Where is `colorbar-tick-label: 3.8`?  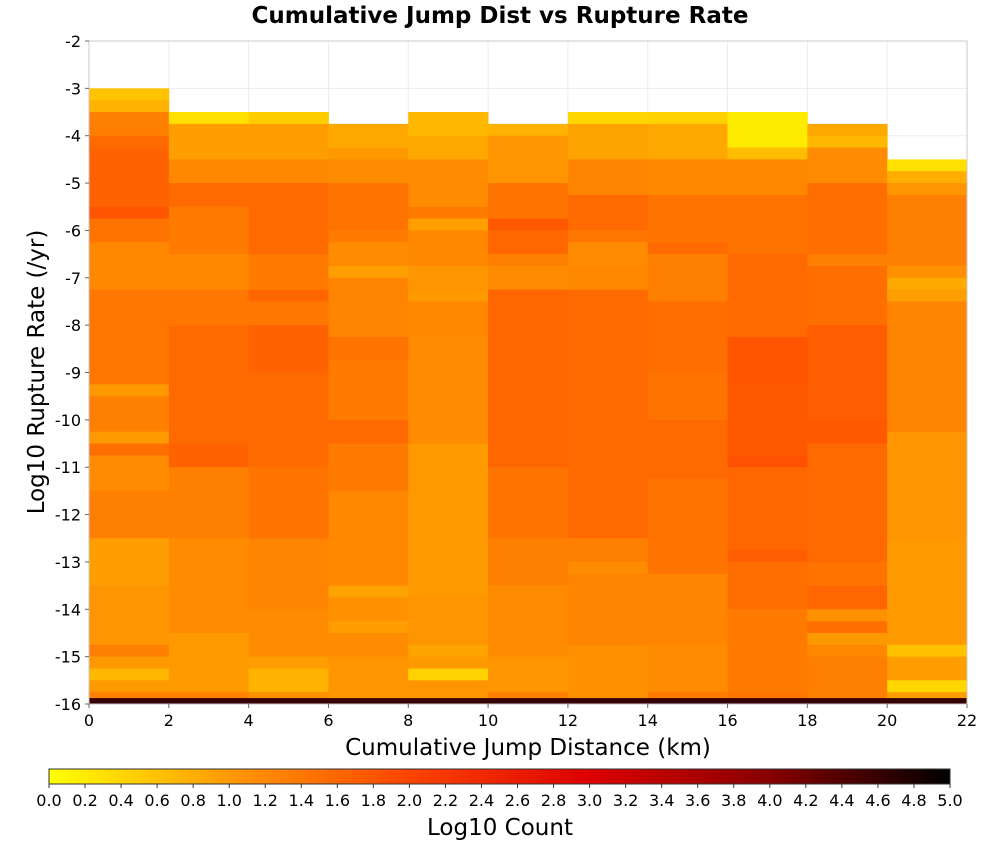
colorbar-tick-label: 3.8 is located at coordinates (733, 800).